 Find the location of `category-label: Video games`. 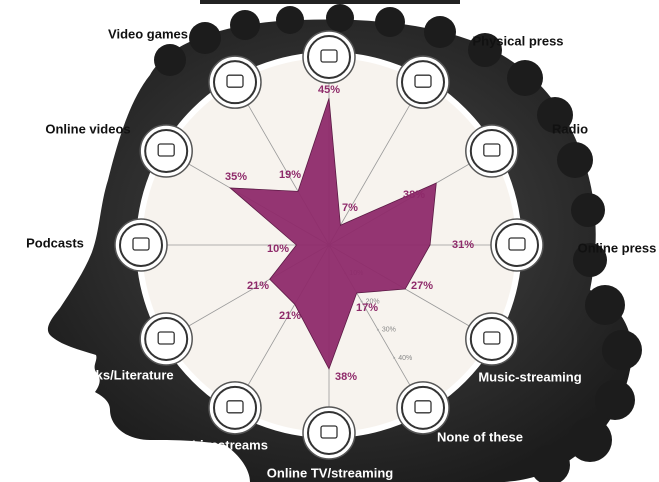

category-label: Video games is located at coordinates (148, 33).